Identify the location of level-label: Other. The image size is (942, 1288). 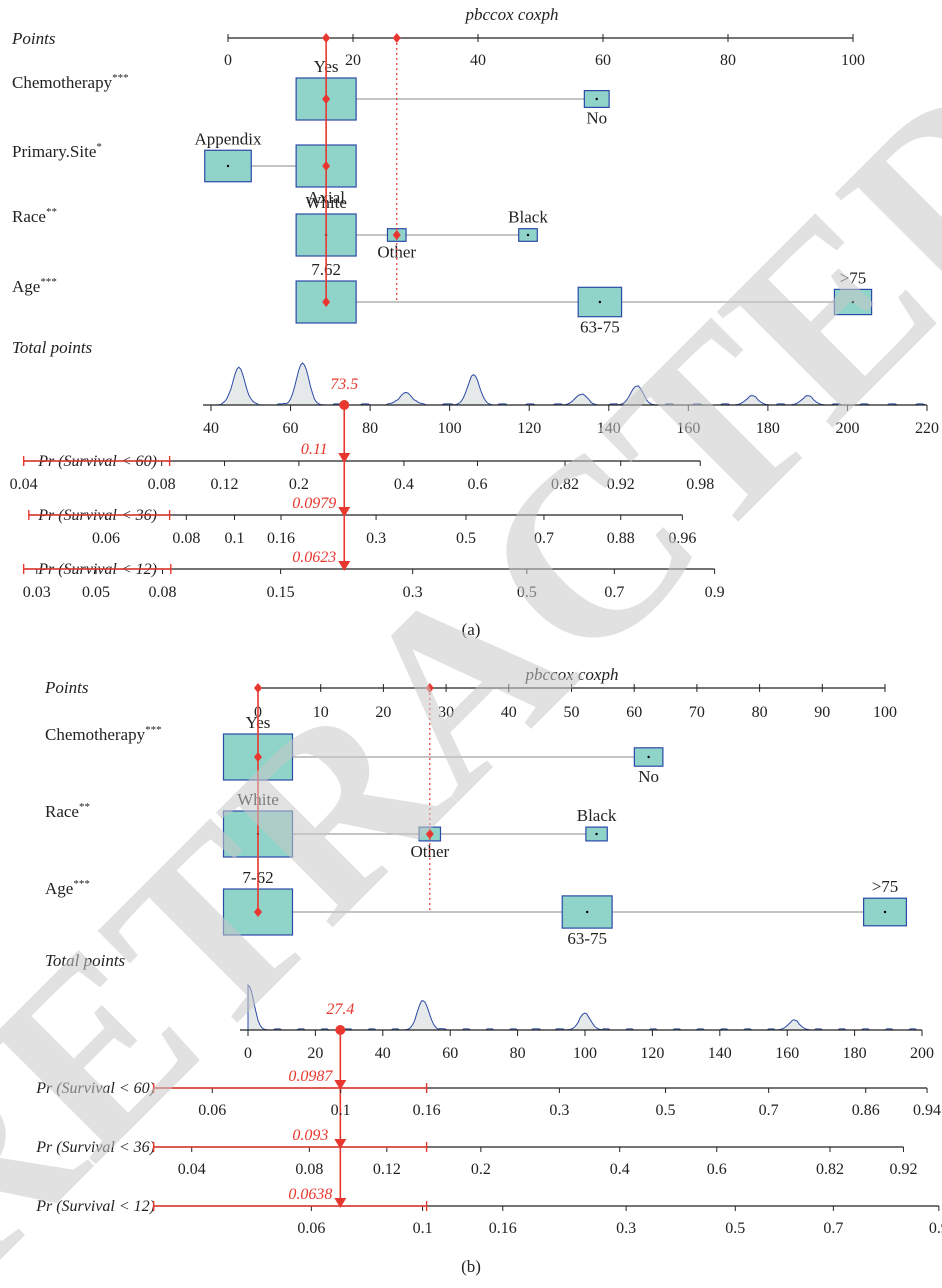
(429, 851).